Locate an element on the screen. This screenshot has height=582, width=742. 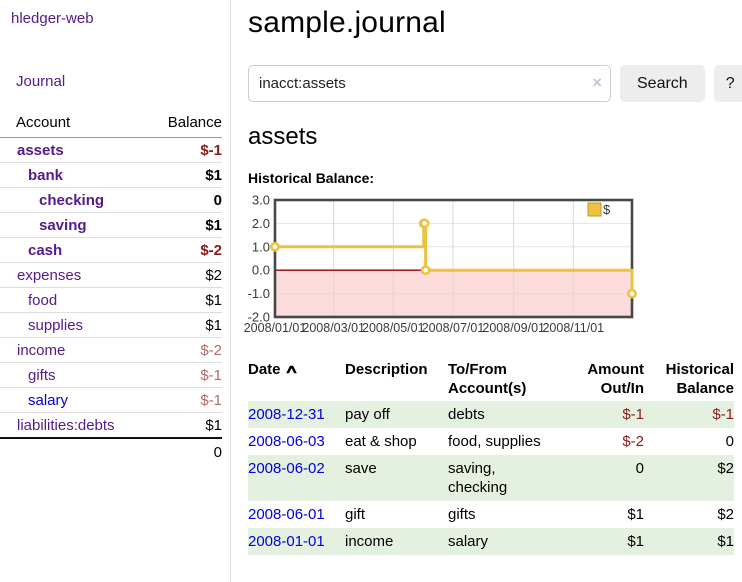
transaction-balance-cell: $-1 is located at coordinates (723, 414).